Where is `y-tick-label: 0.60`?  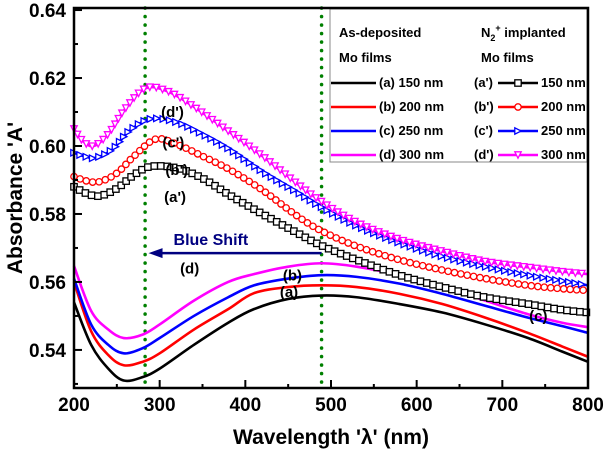
y-tick-label: 0.60 is located at coordinates (47, 147).